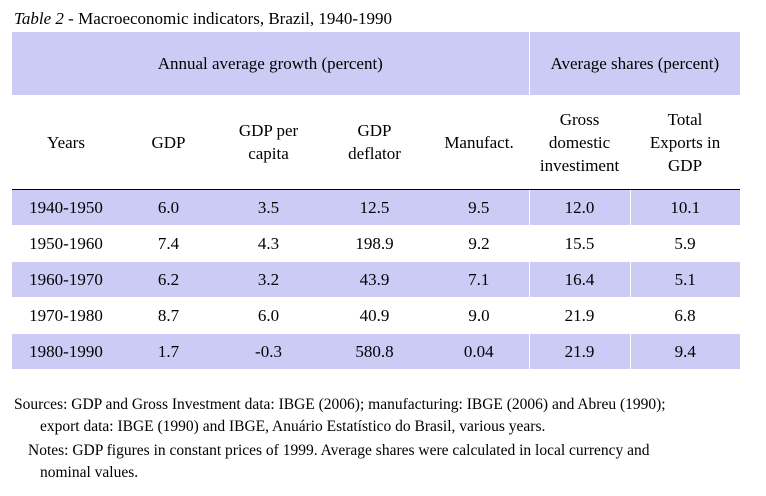 The height and width of the screenshot is (496, 766). I want to click on table-cell: 15.5, so click(579, 243).